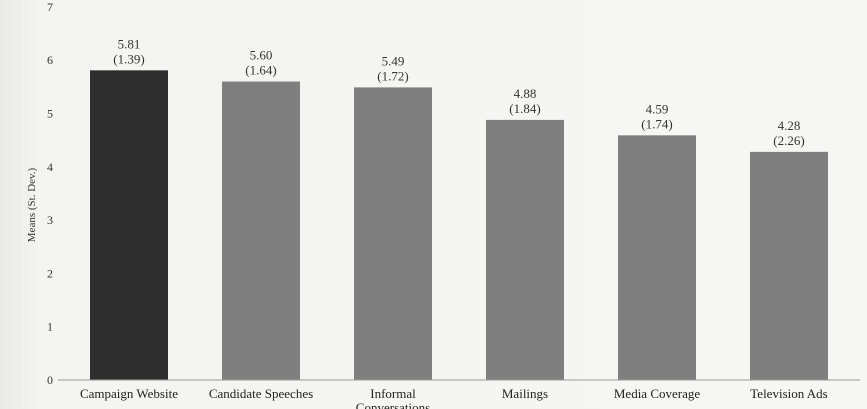 The width and height of the screenshot is (867, 409). I want to click on y-tick-label: 2, so click(50, 273).